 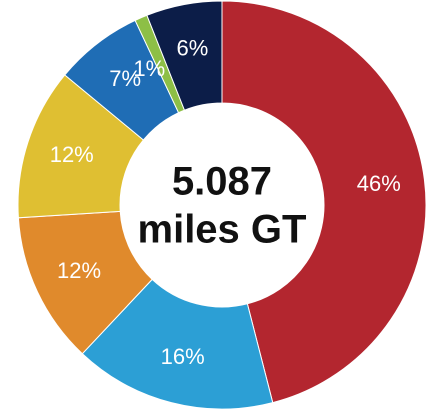 I want to click on center-text: 5.087, so click(x=222, y=182).